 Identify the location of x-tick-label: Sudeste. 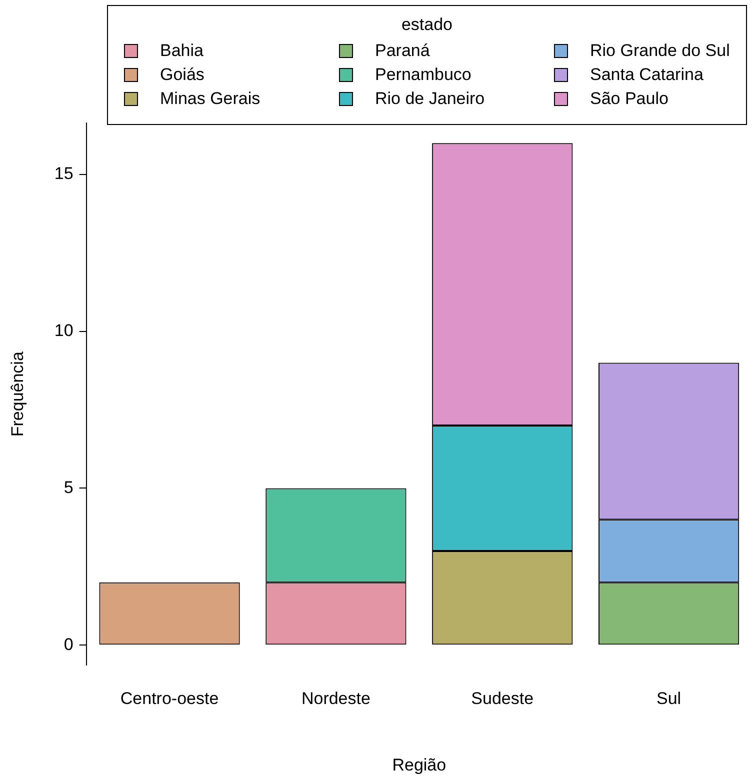
(502, 698).